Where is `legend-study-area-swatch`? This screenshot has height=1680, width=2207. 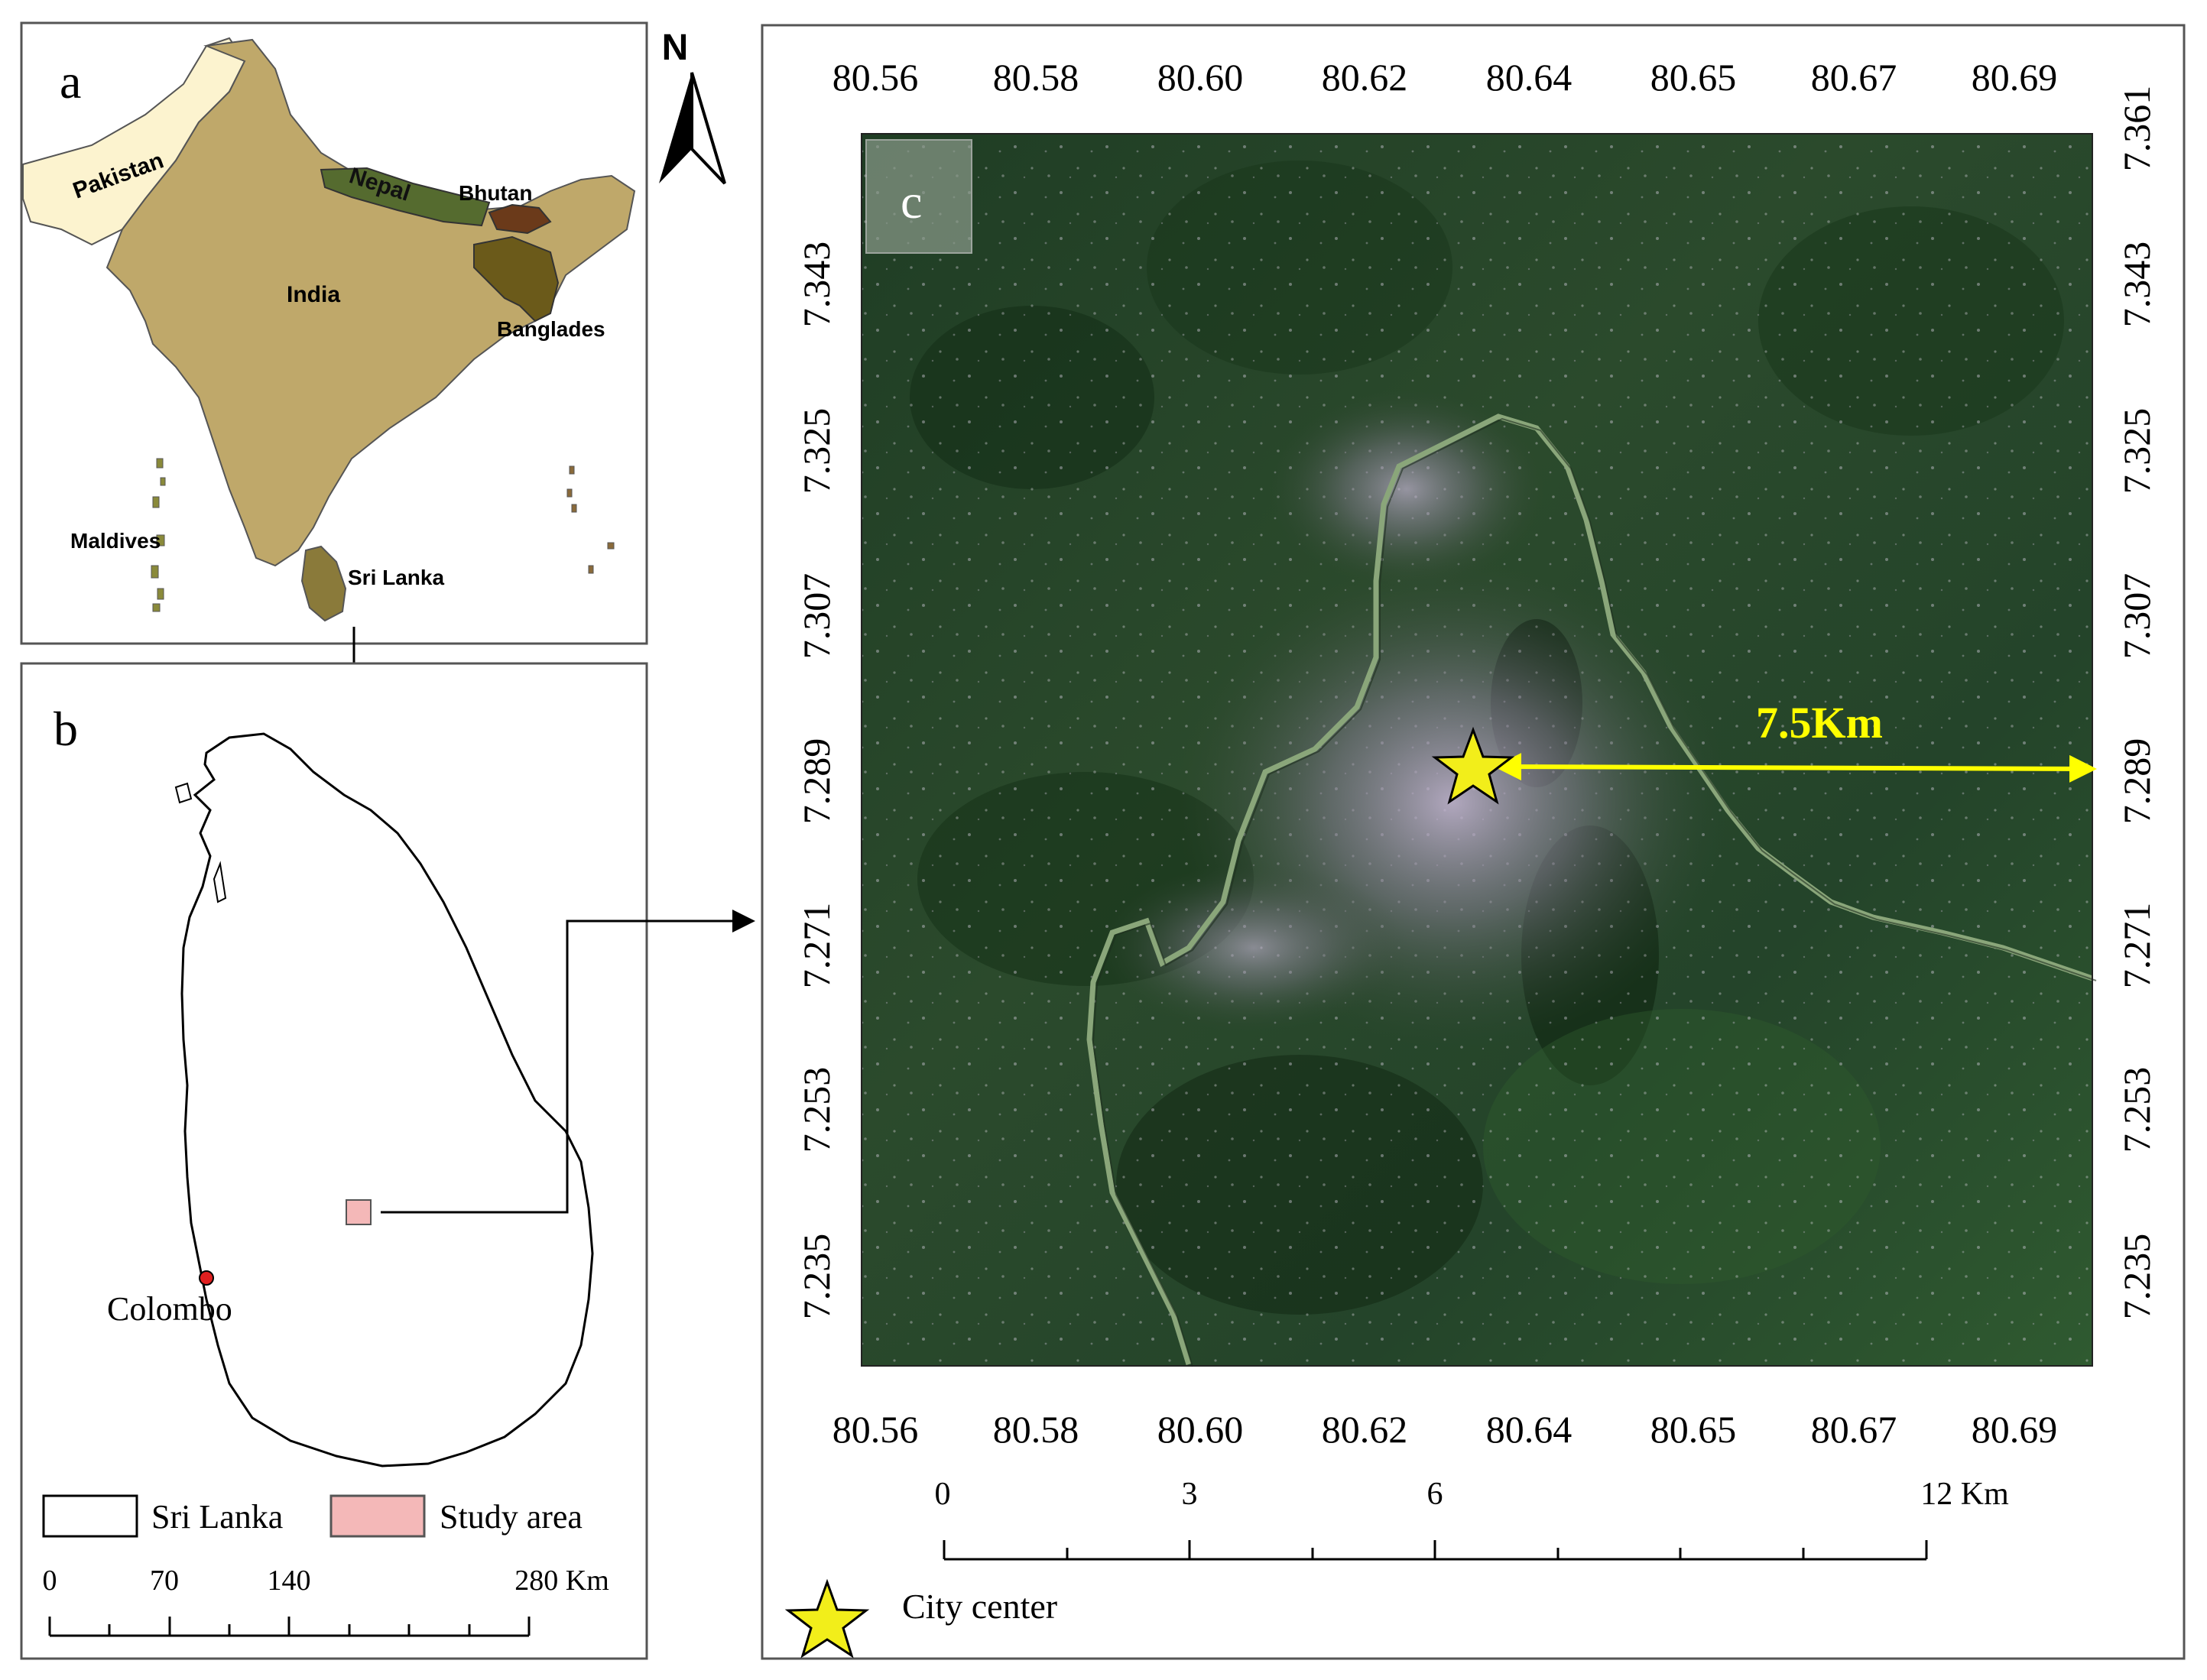
legend-study-area-swatch is located at coordinates (377, 1516).